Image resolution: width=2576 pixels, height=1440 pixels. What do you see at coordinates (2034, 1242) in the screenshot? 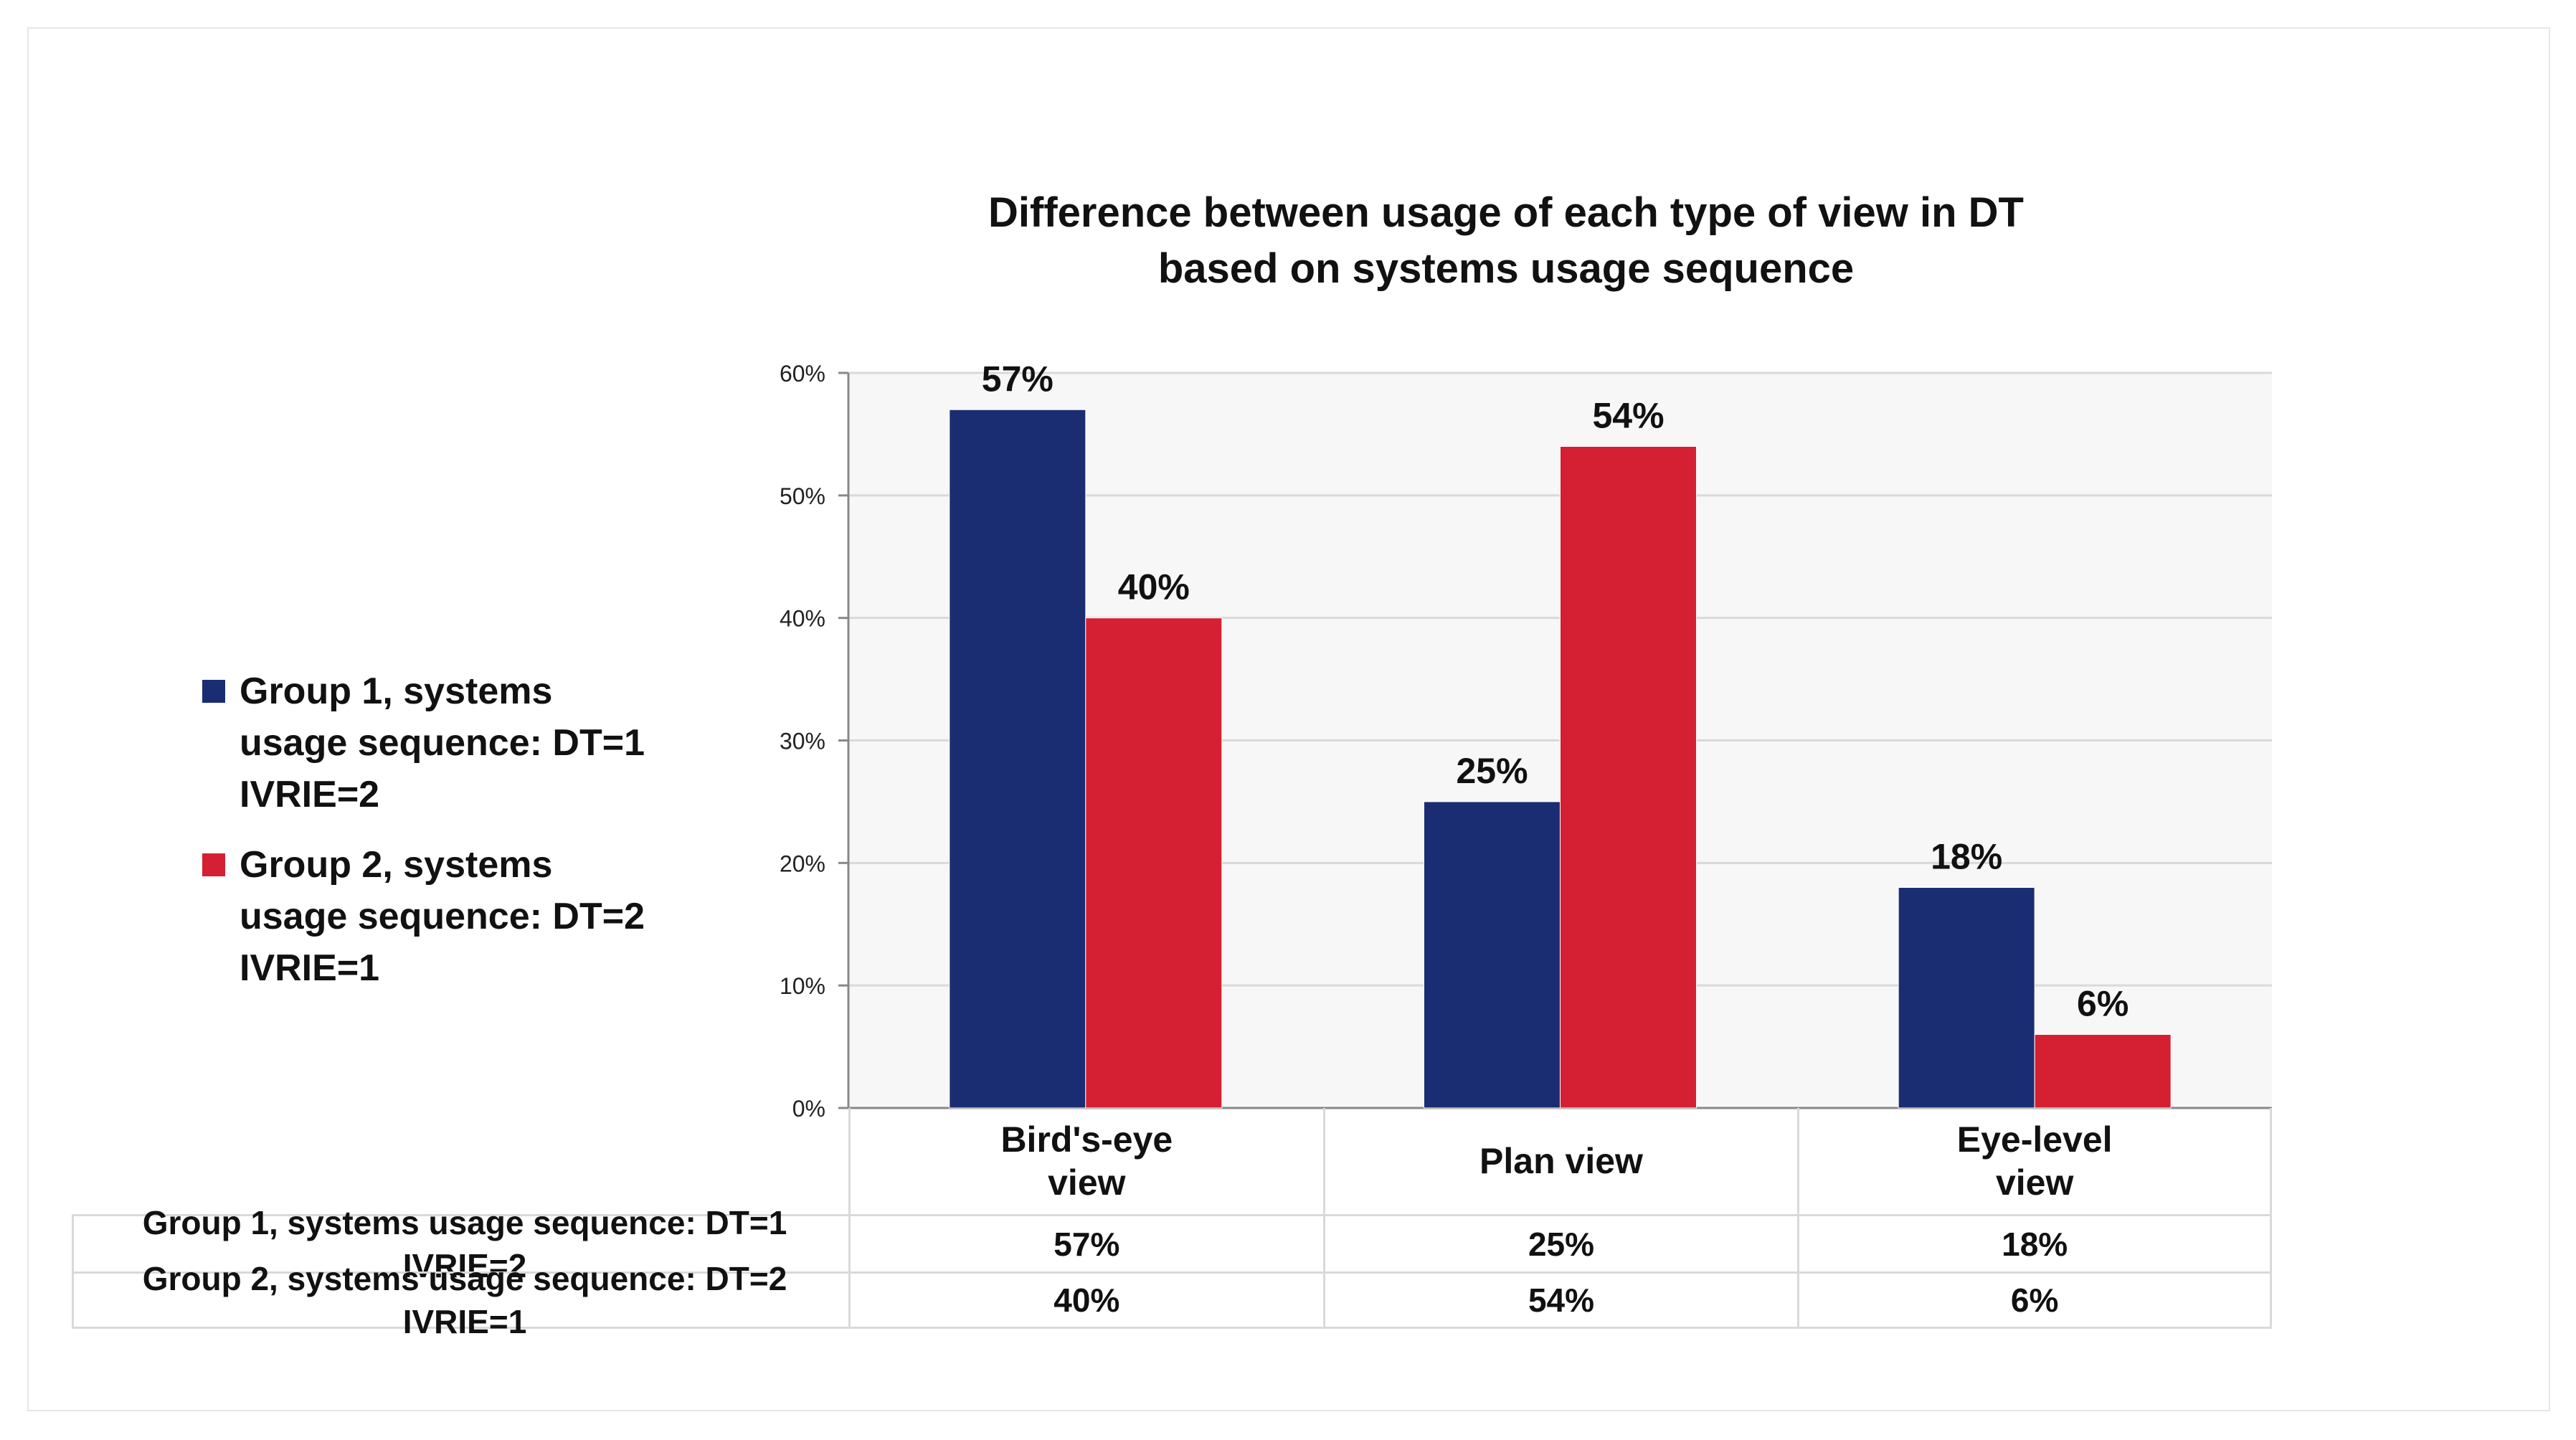
I see `table-cell: 18%` at bounding box center [2034, 1242].